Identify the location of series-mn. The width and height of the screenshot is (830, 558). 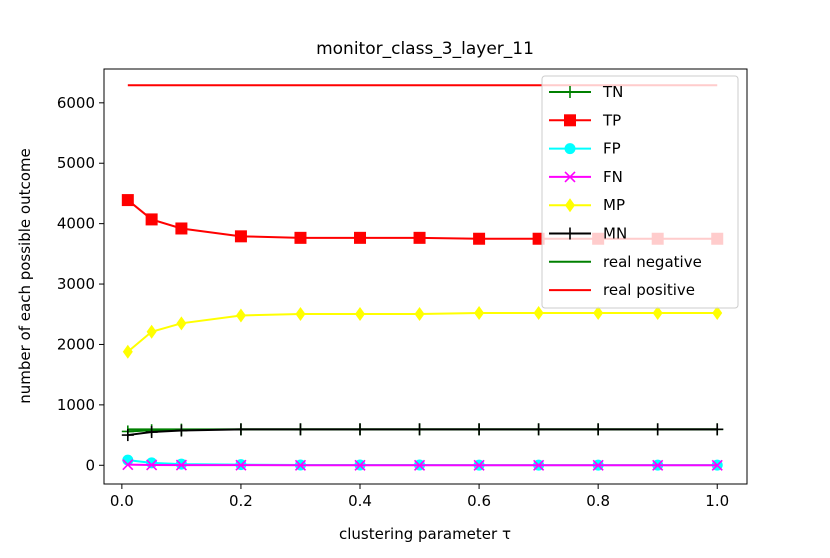
(422, 432).